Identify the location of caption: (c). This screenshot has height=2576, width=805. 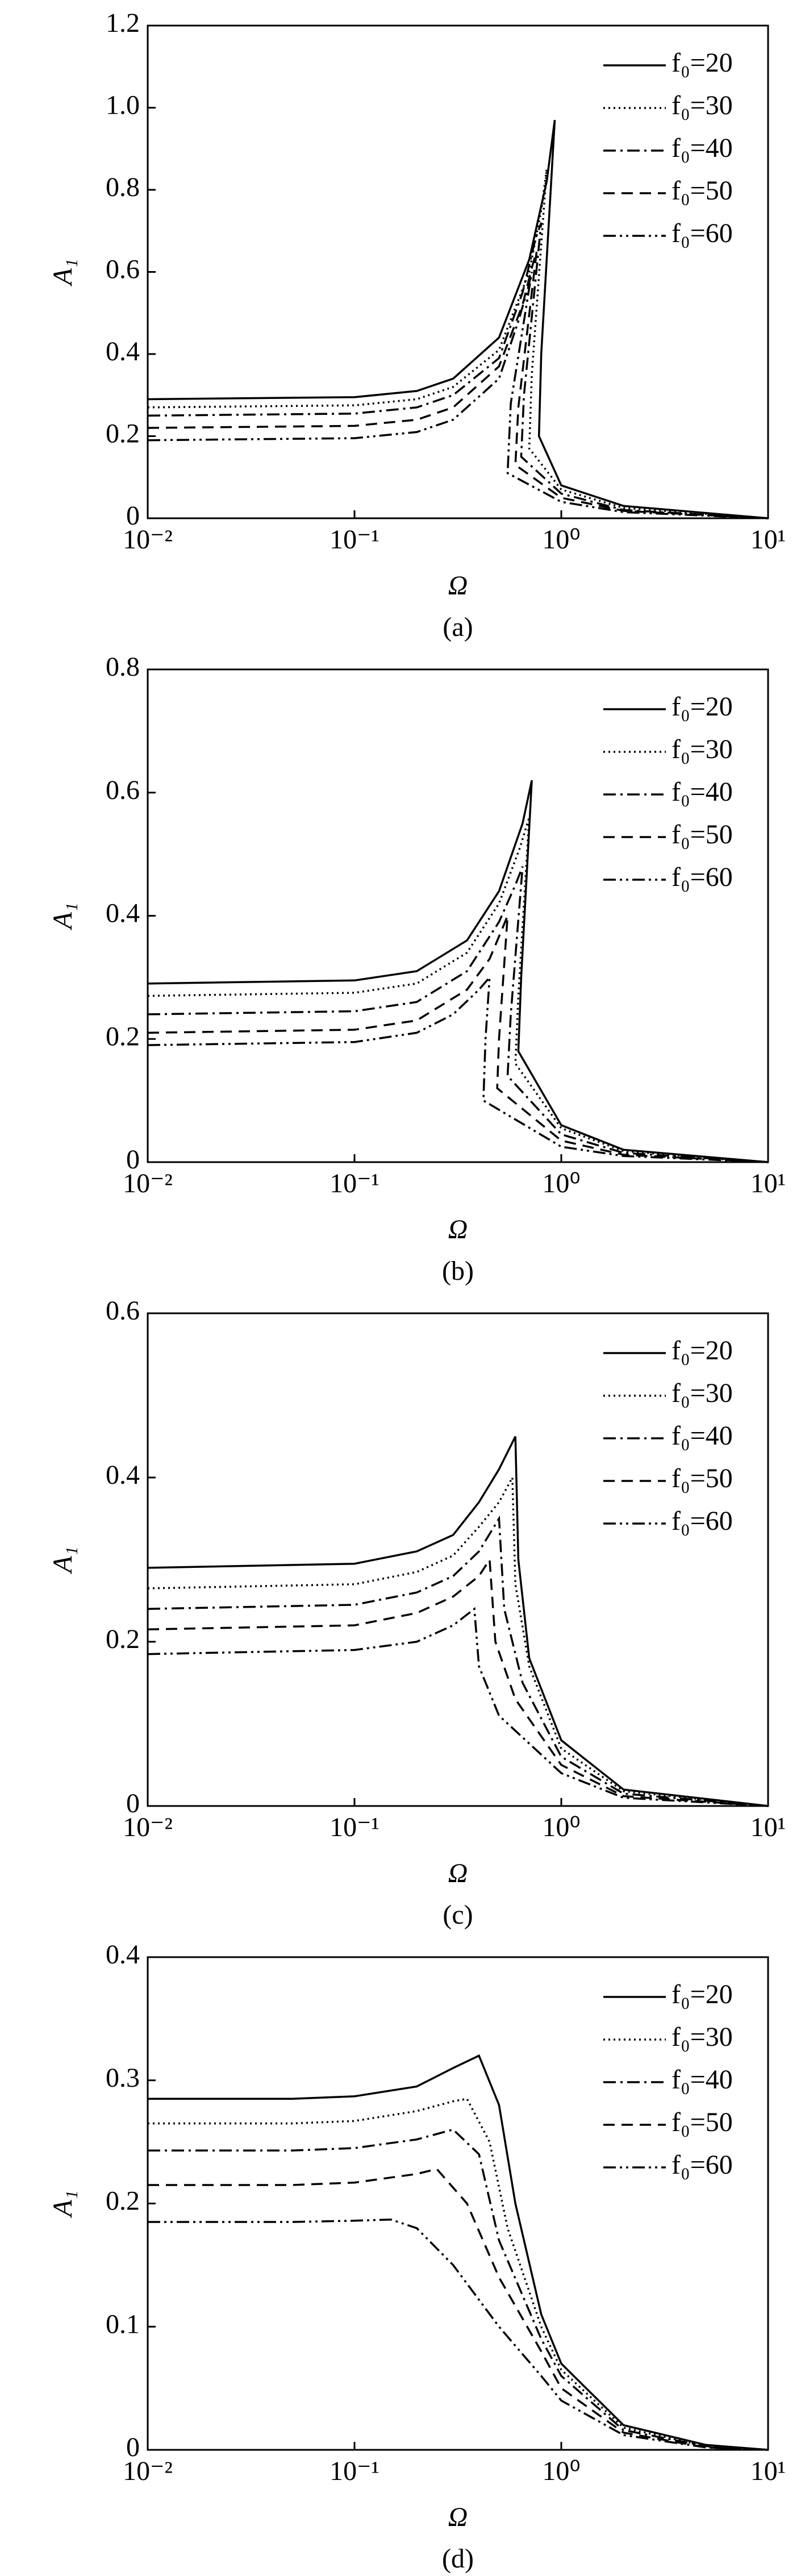
(458, 1915).